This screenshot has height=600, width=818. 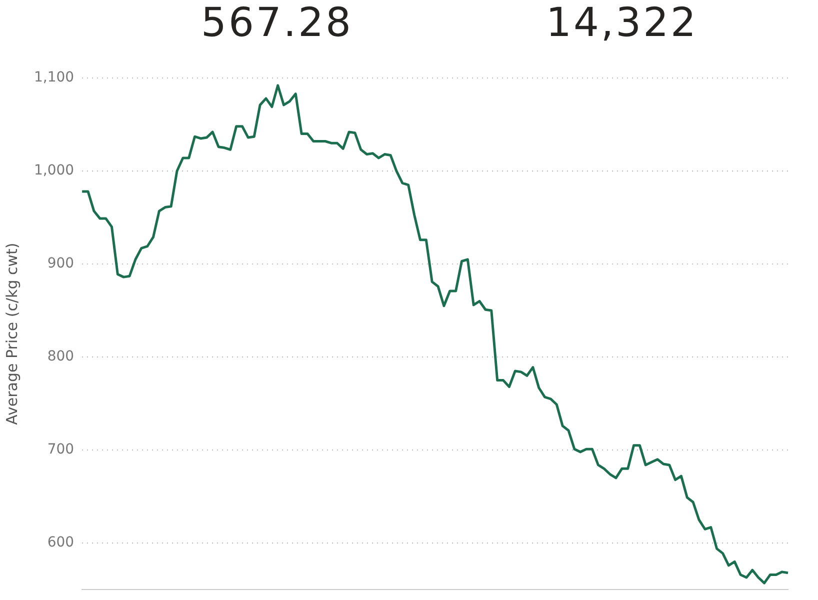 What do you see at coordinates (11, 333) in the screenshot?
I see `y-axis-title: Average Price (c/kg cwt)` at bounding box center [11, 333].